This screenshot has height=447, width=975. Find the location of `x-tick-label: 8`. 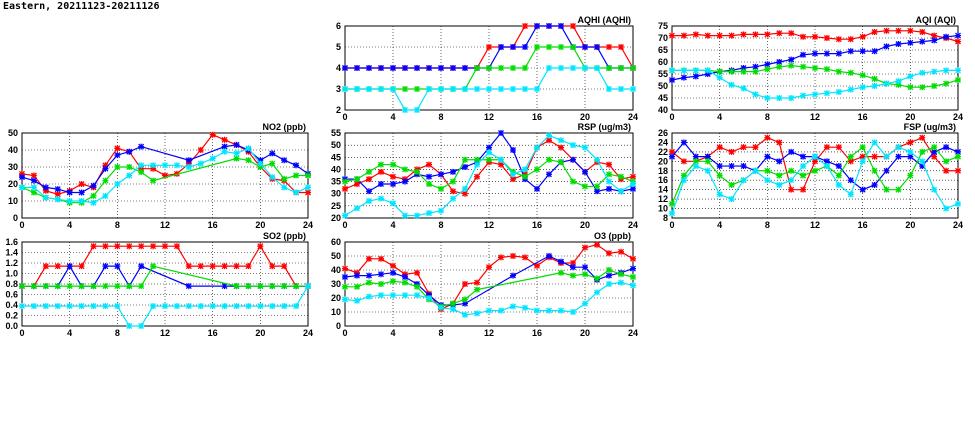

x-tick-label: 8 is located at coordinates (117, 333).